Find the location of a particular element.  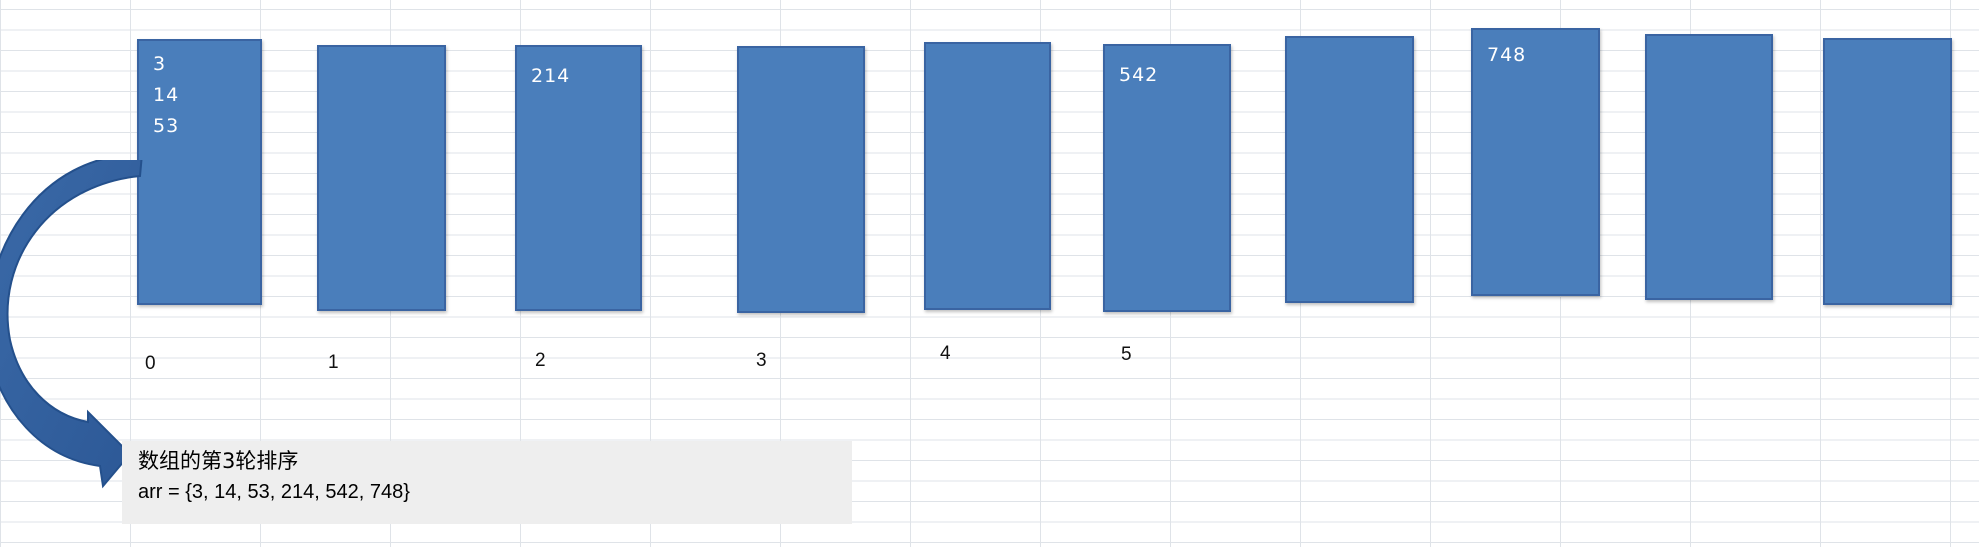

bucket-value: 3 is located at coordinates (160, 64).